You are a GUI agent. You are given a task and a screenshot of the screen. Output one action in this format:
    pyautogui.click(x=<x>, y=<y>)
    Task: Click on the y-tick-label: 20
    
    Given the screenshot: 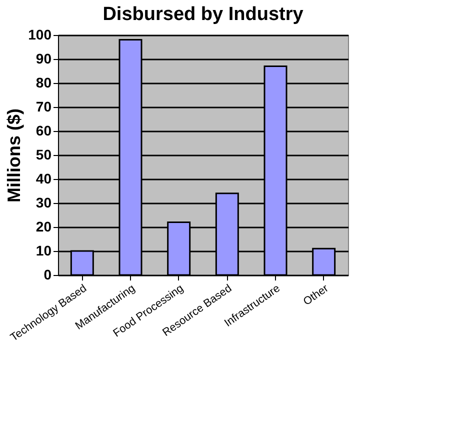 What is the action you would take?
    pyautogui.click(x=44, y=226)
    